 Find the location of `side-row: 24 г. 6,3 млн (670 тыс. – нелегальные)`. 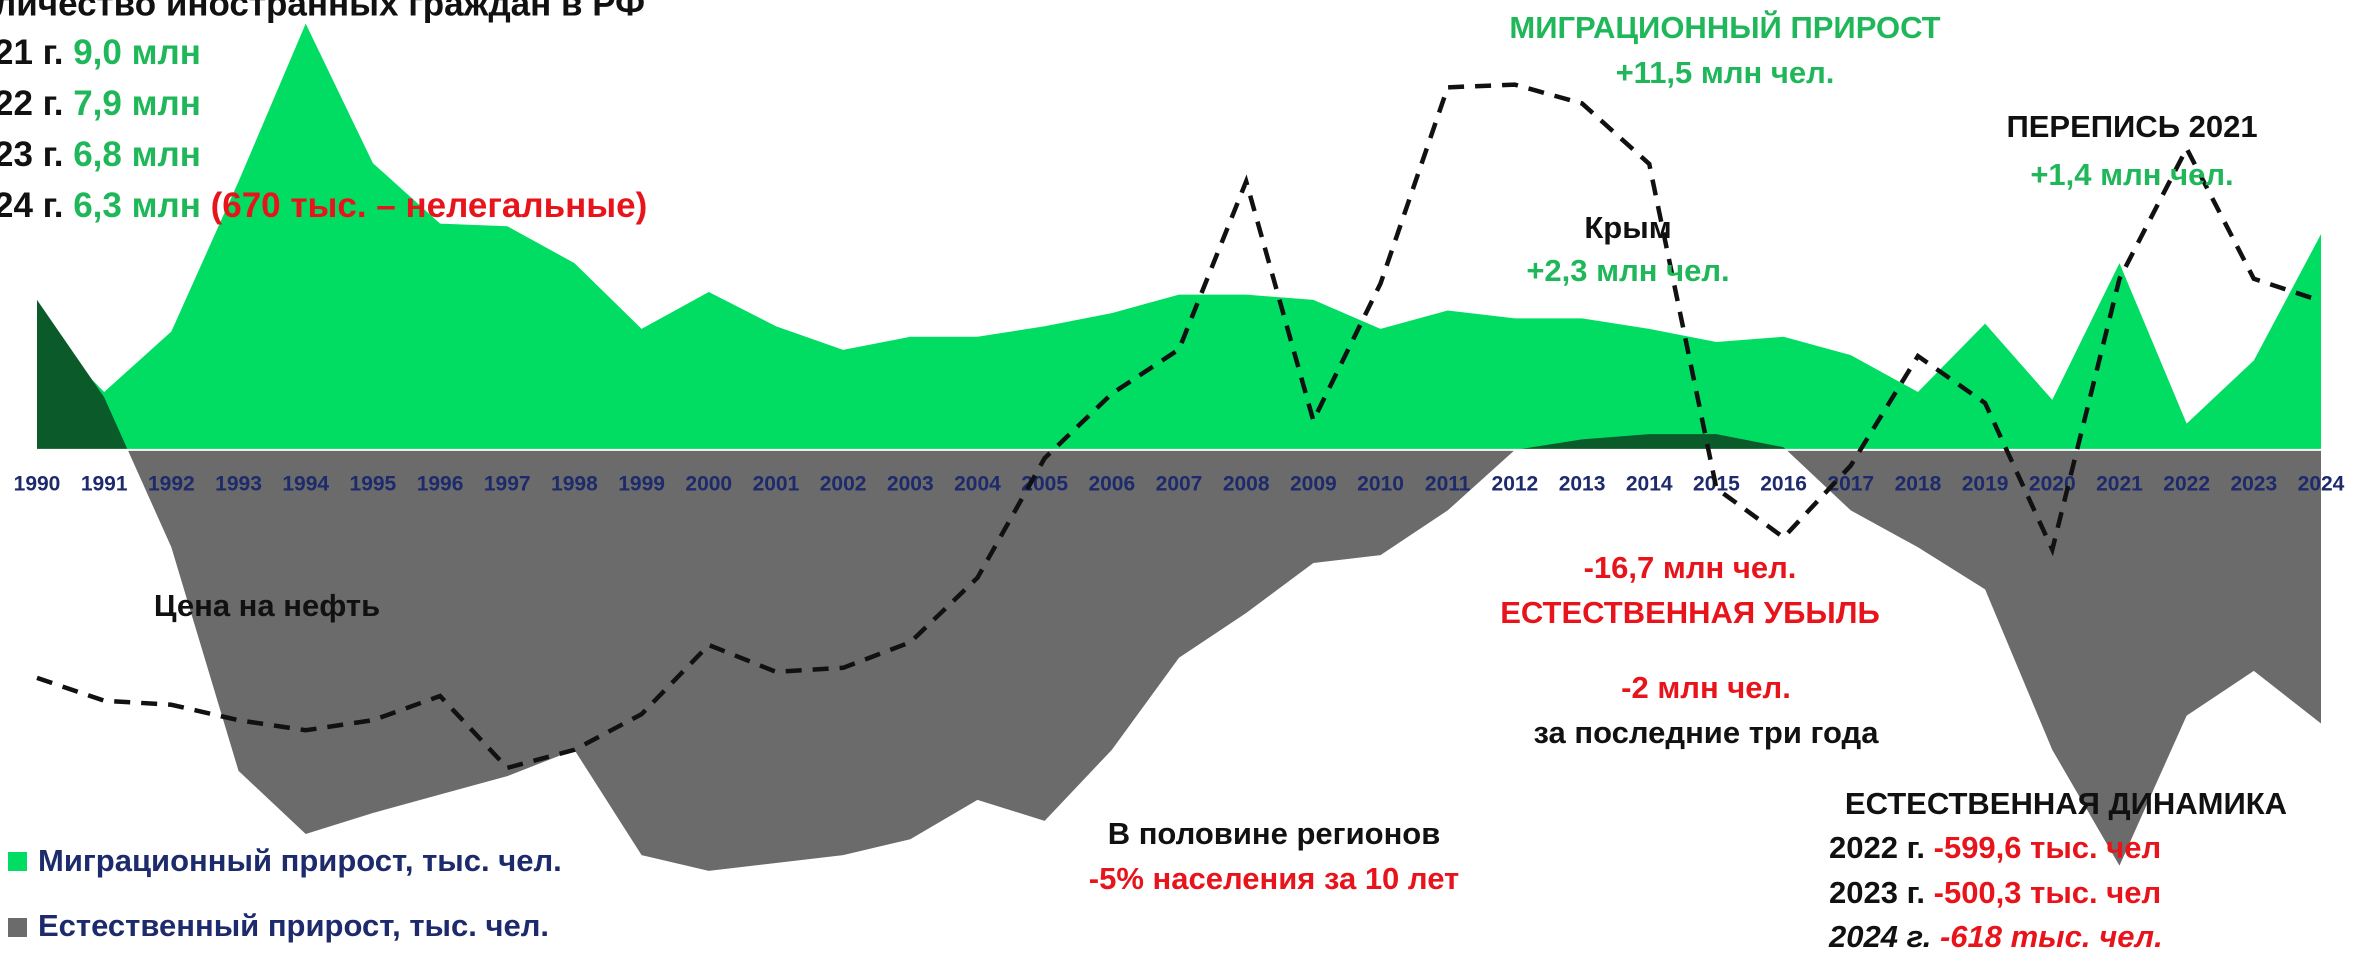

side-row: 24 г. 6,3 млн (670 тыс. – нелегальные) is located at coordinates (323, 205).